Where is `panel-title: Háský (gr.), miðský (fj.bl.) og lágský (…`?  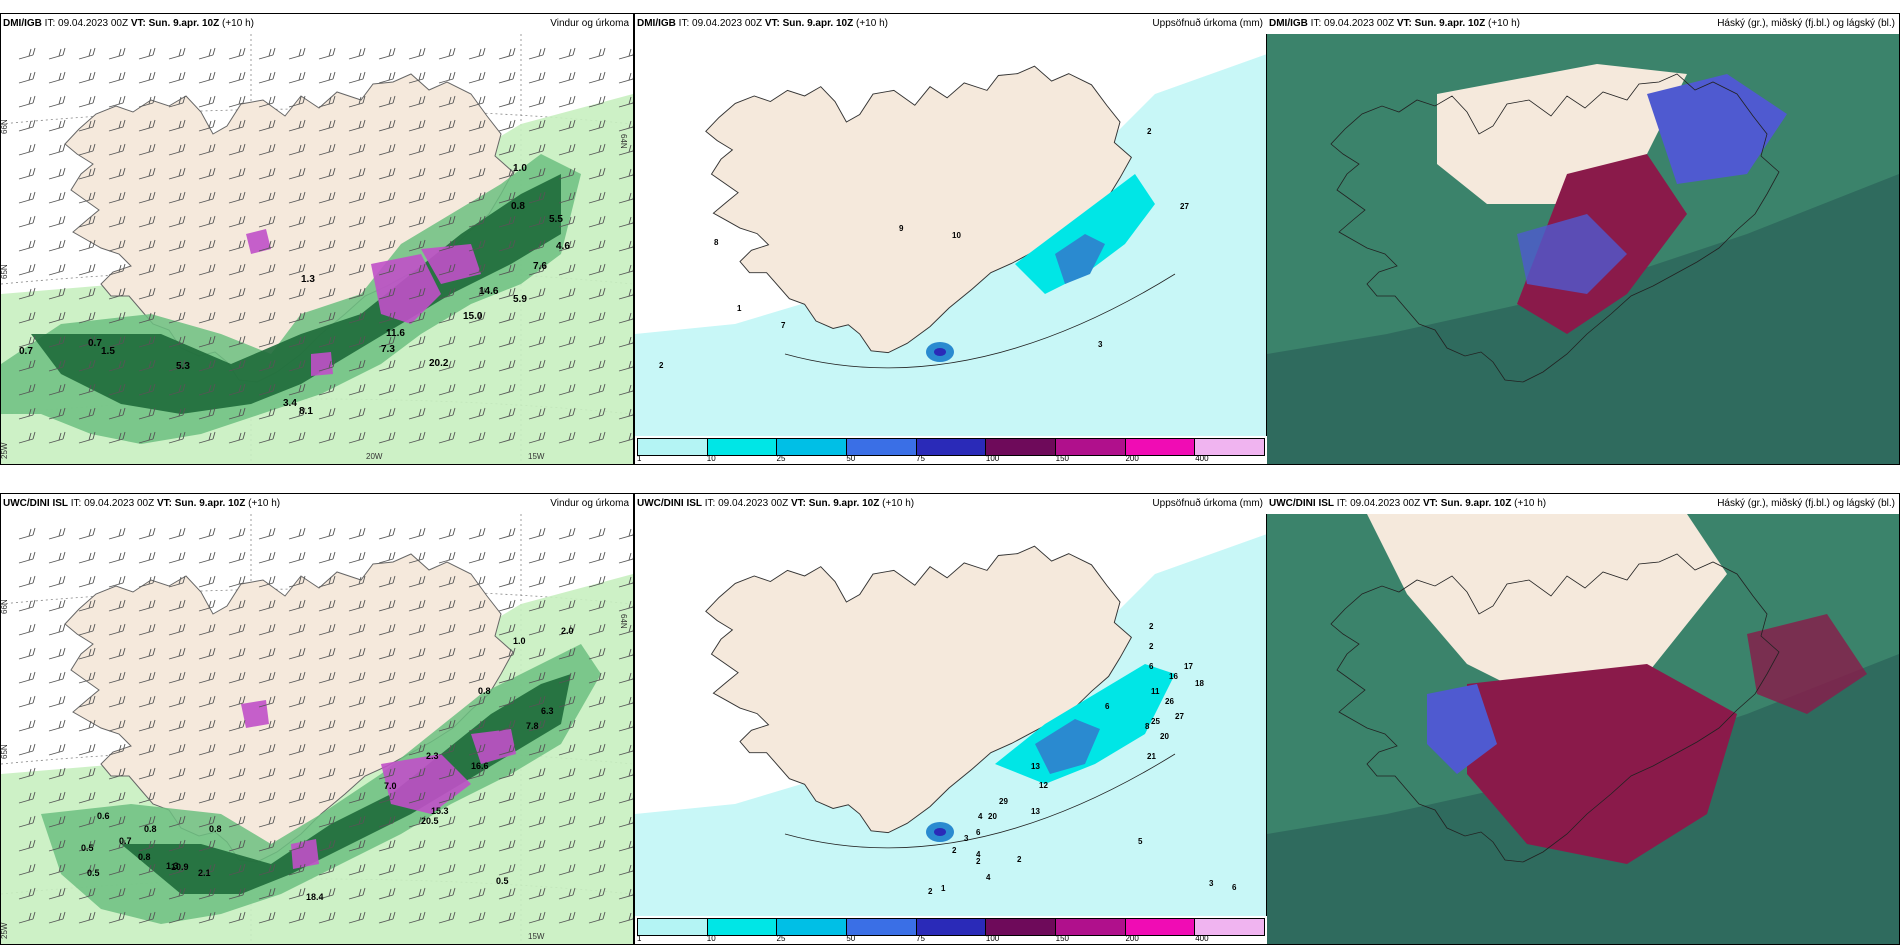
panel-title: Háský (gr.), miðský (fj.bl.) og lágský (… is located at coordinates (1806, 503).